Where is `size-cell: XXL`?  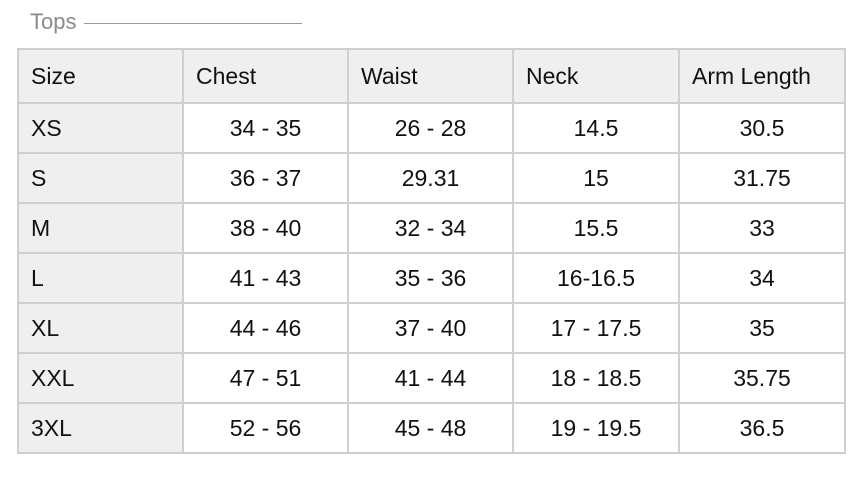
size-cell: XXL is located at coordinates (100, 378).